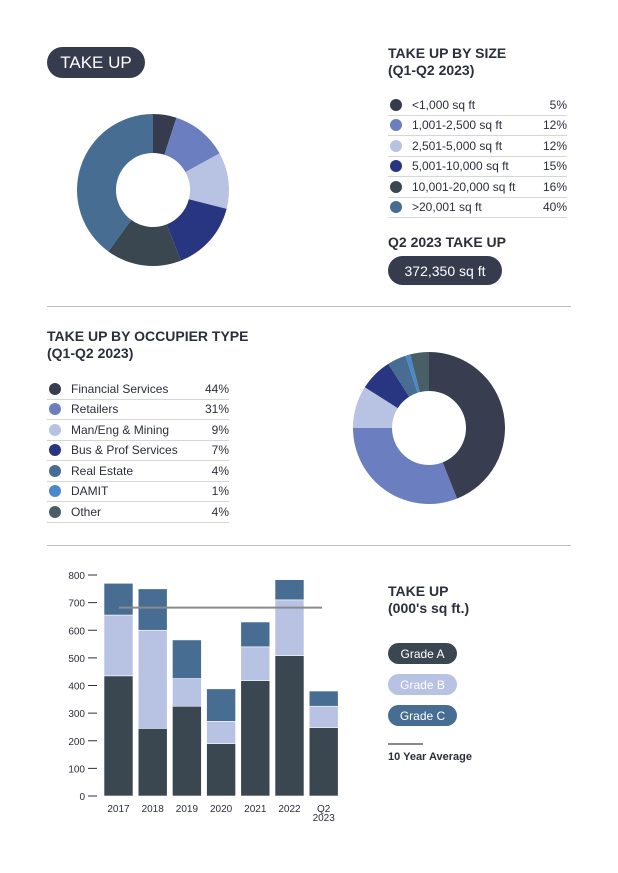  What do you see at coordinates (153, 190) in the screenshot?
I see `size-donut-chart` at bounding box center [153, 190].